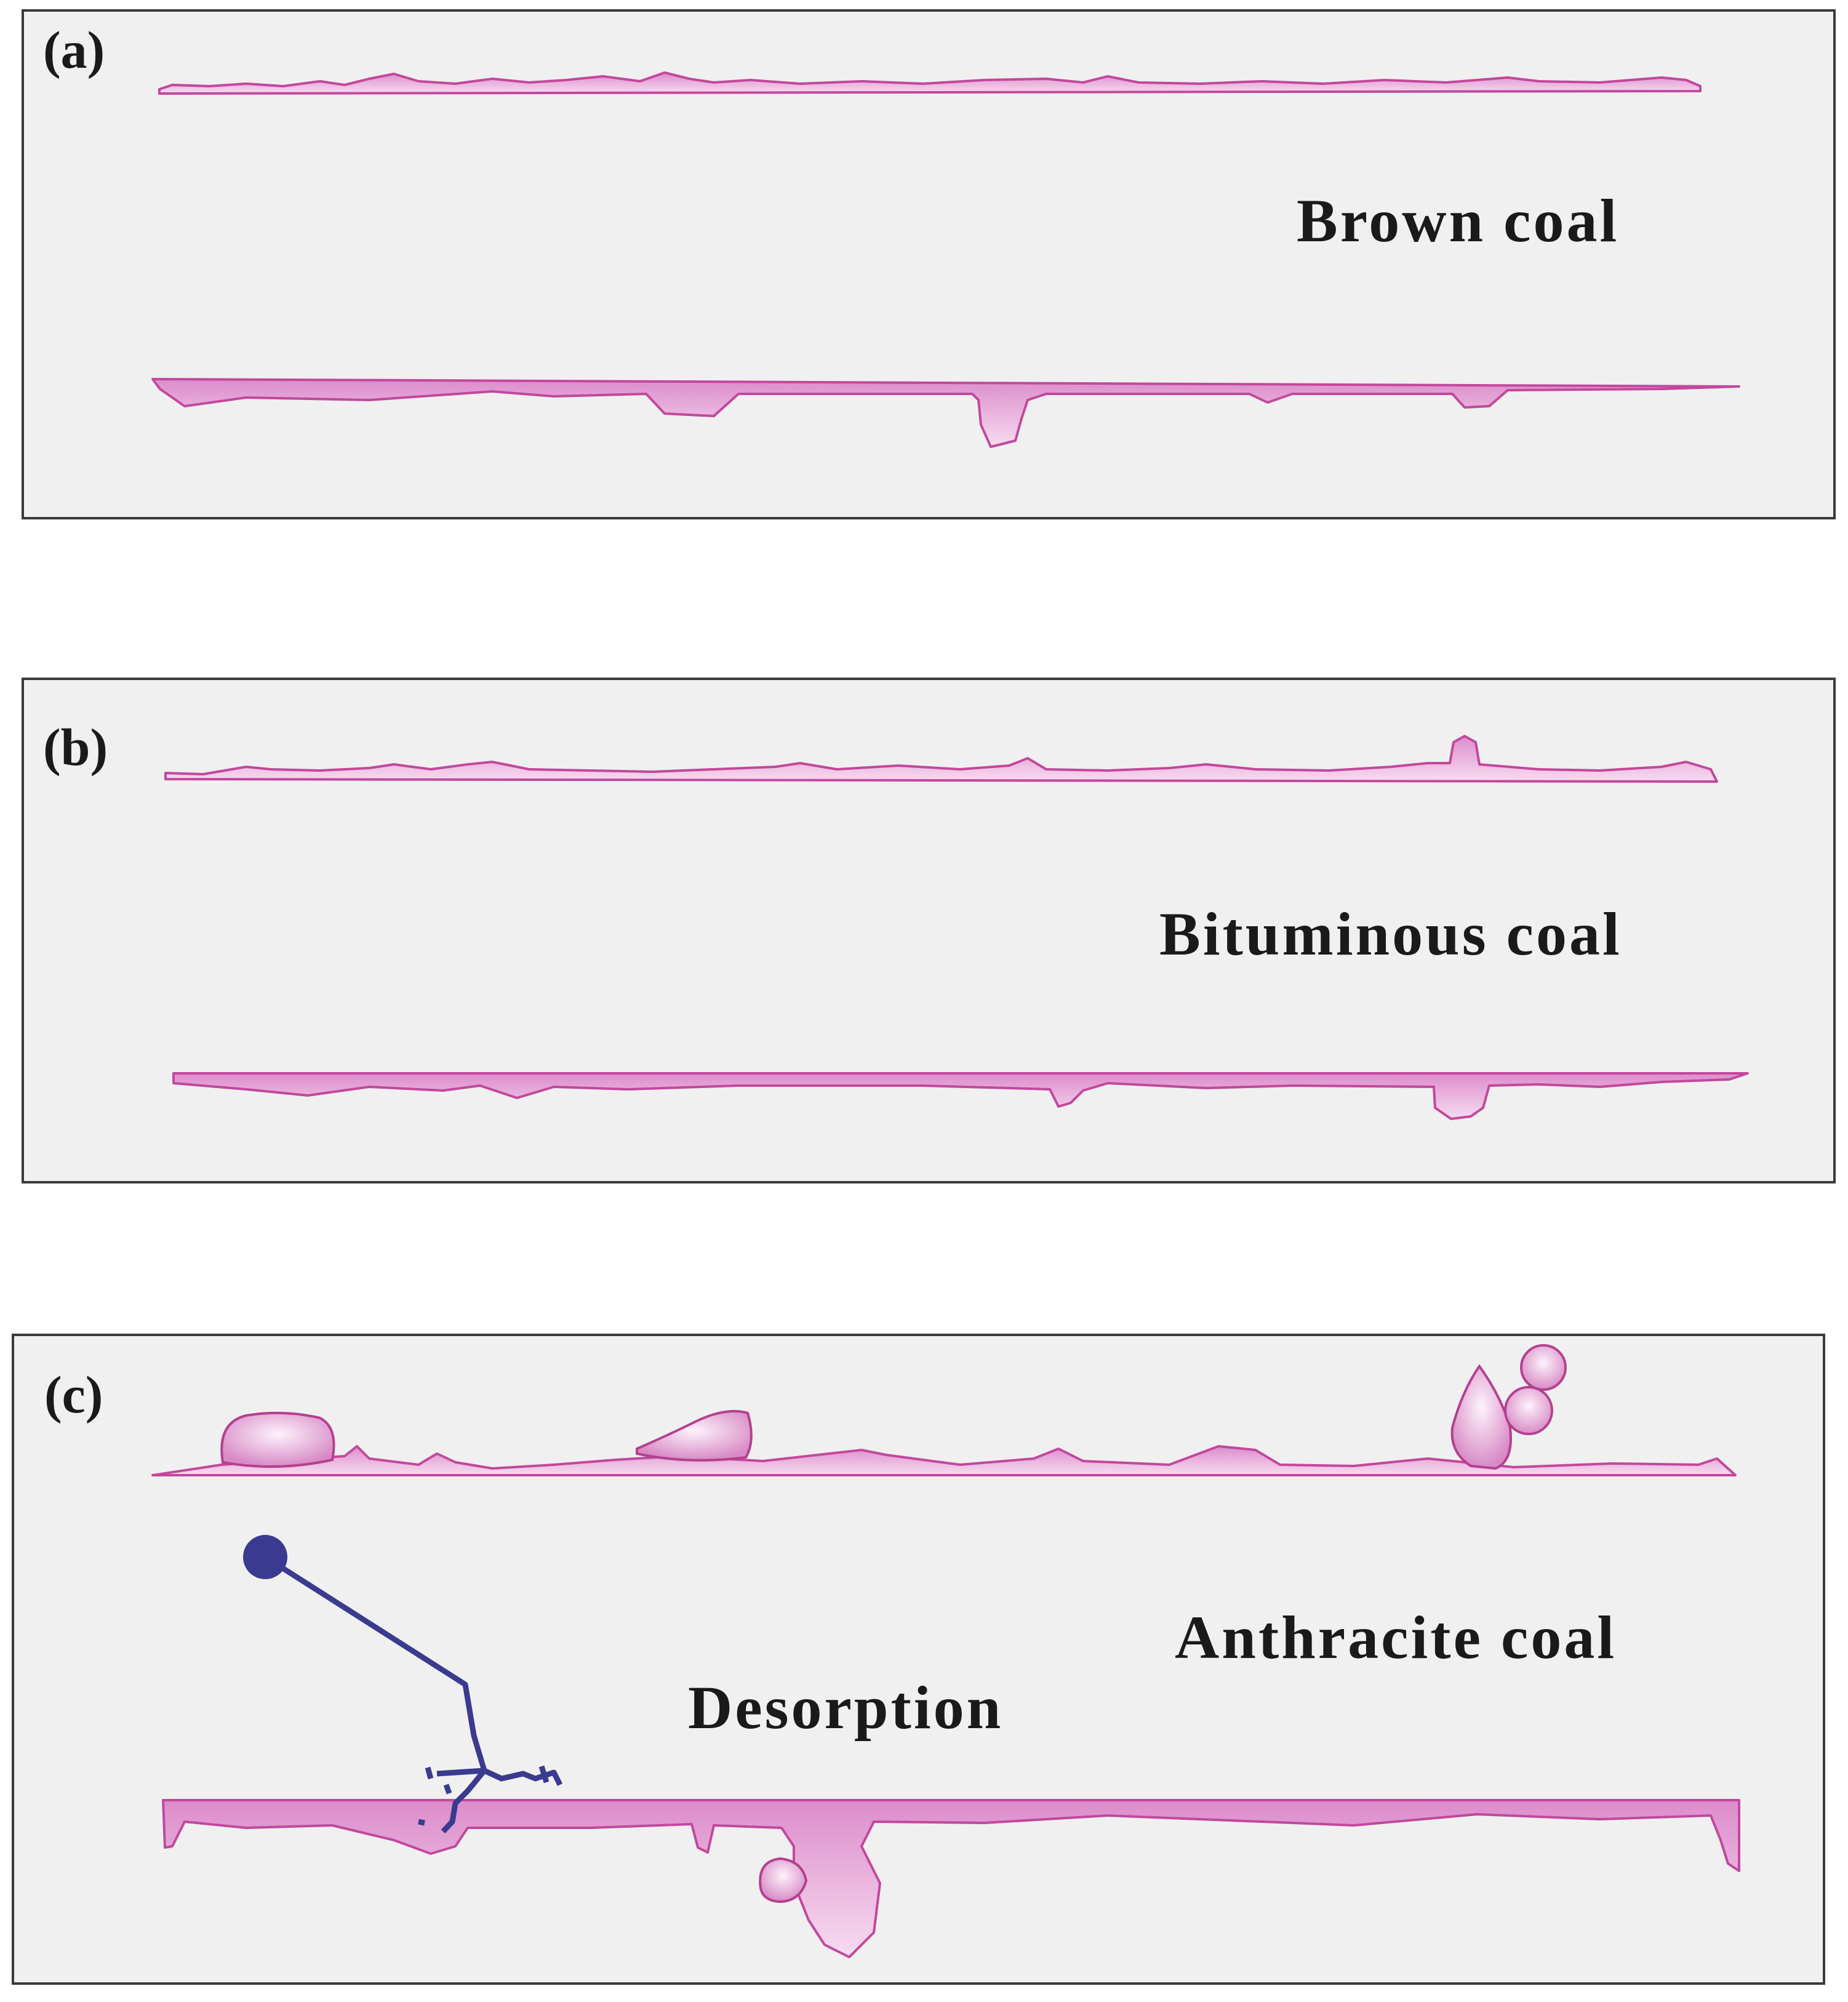 This screenshot has height=2002, width=1848. I want to click on panel-caption: Brown coal, so click(1458, 220).